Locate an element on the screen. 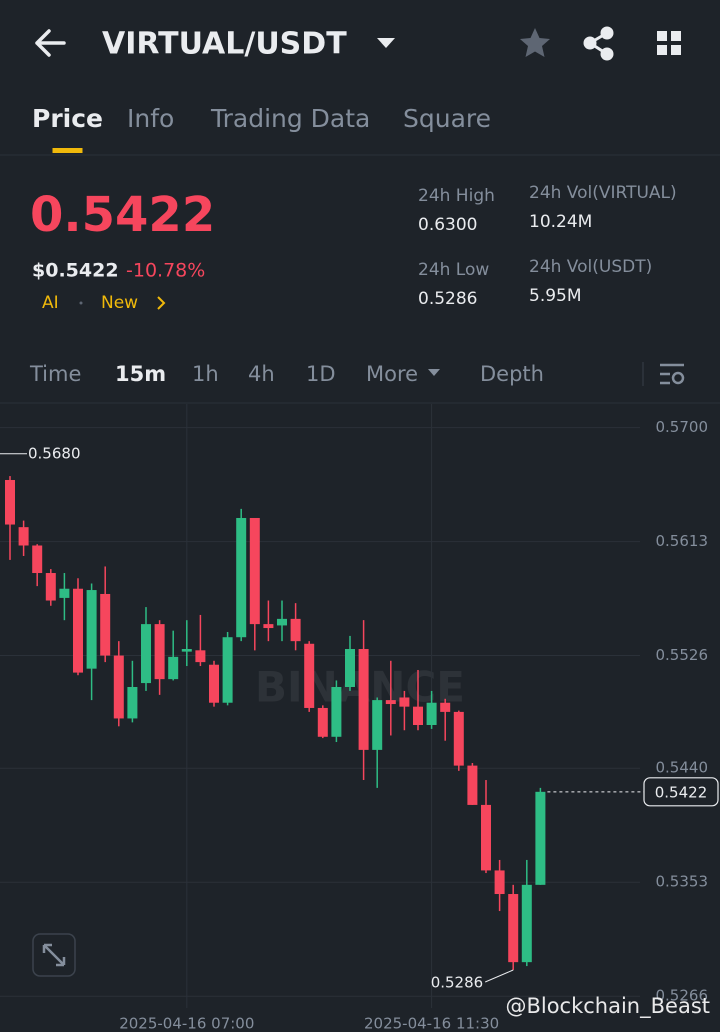 This screenshot has width=720, height=1032. tag: New is located at coordinates (119, 303).